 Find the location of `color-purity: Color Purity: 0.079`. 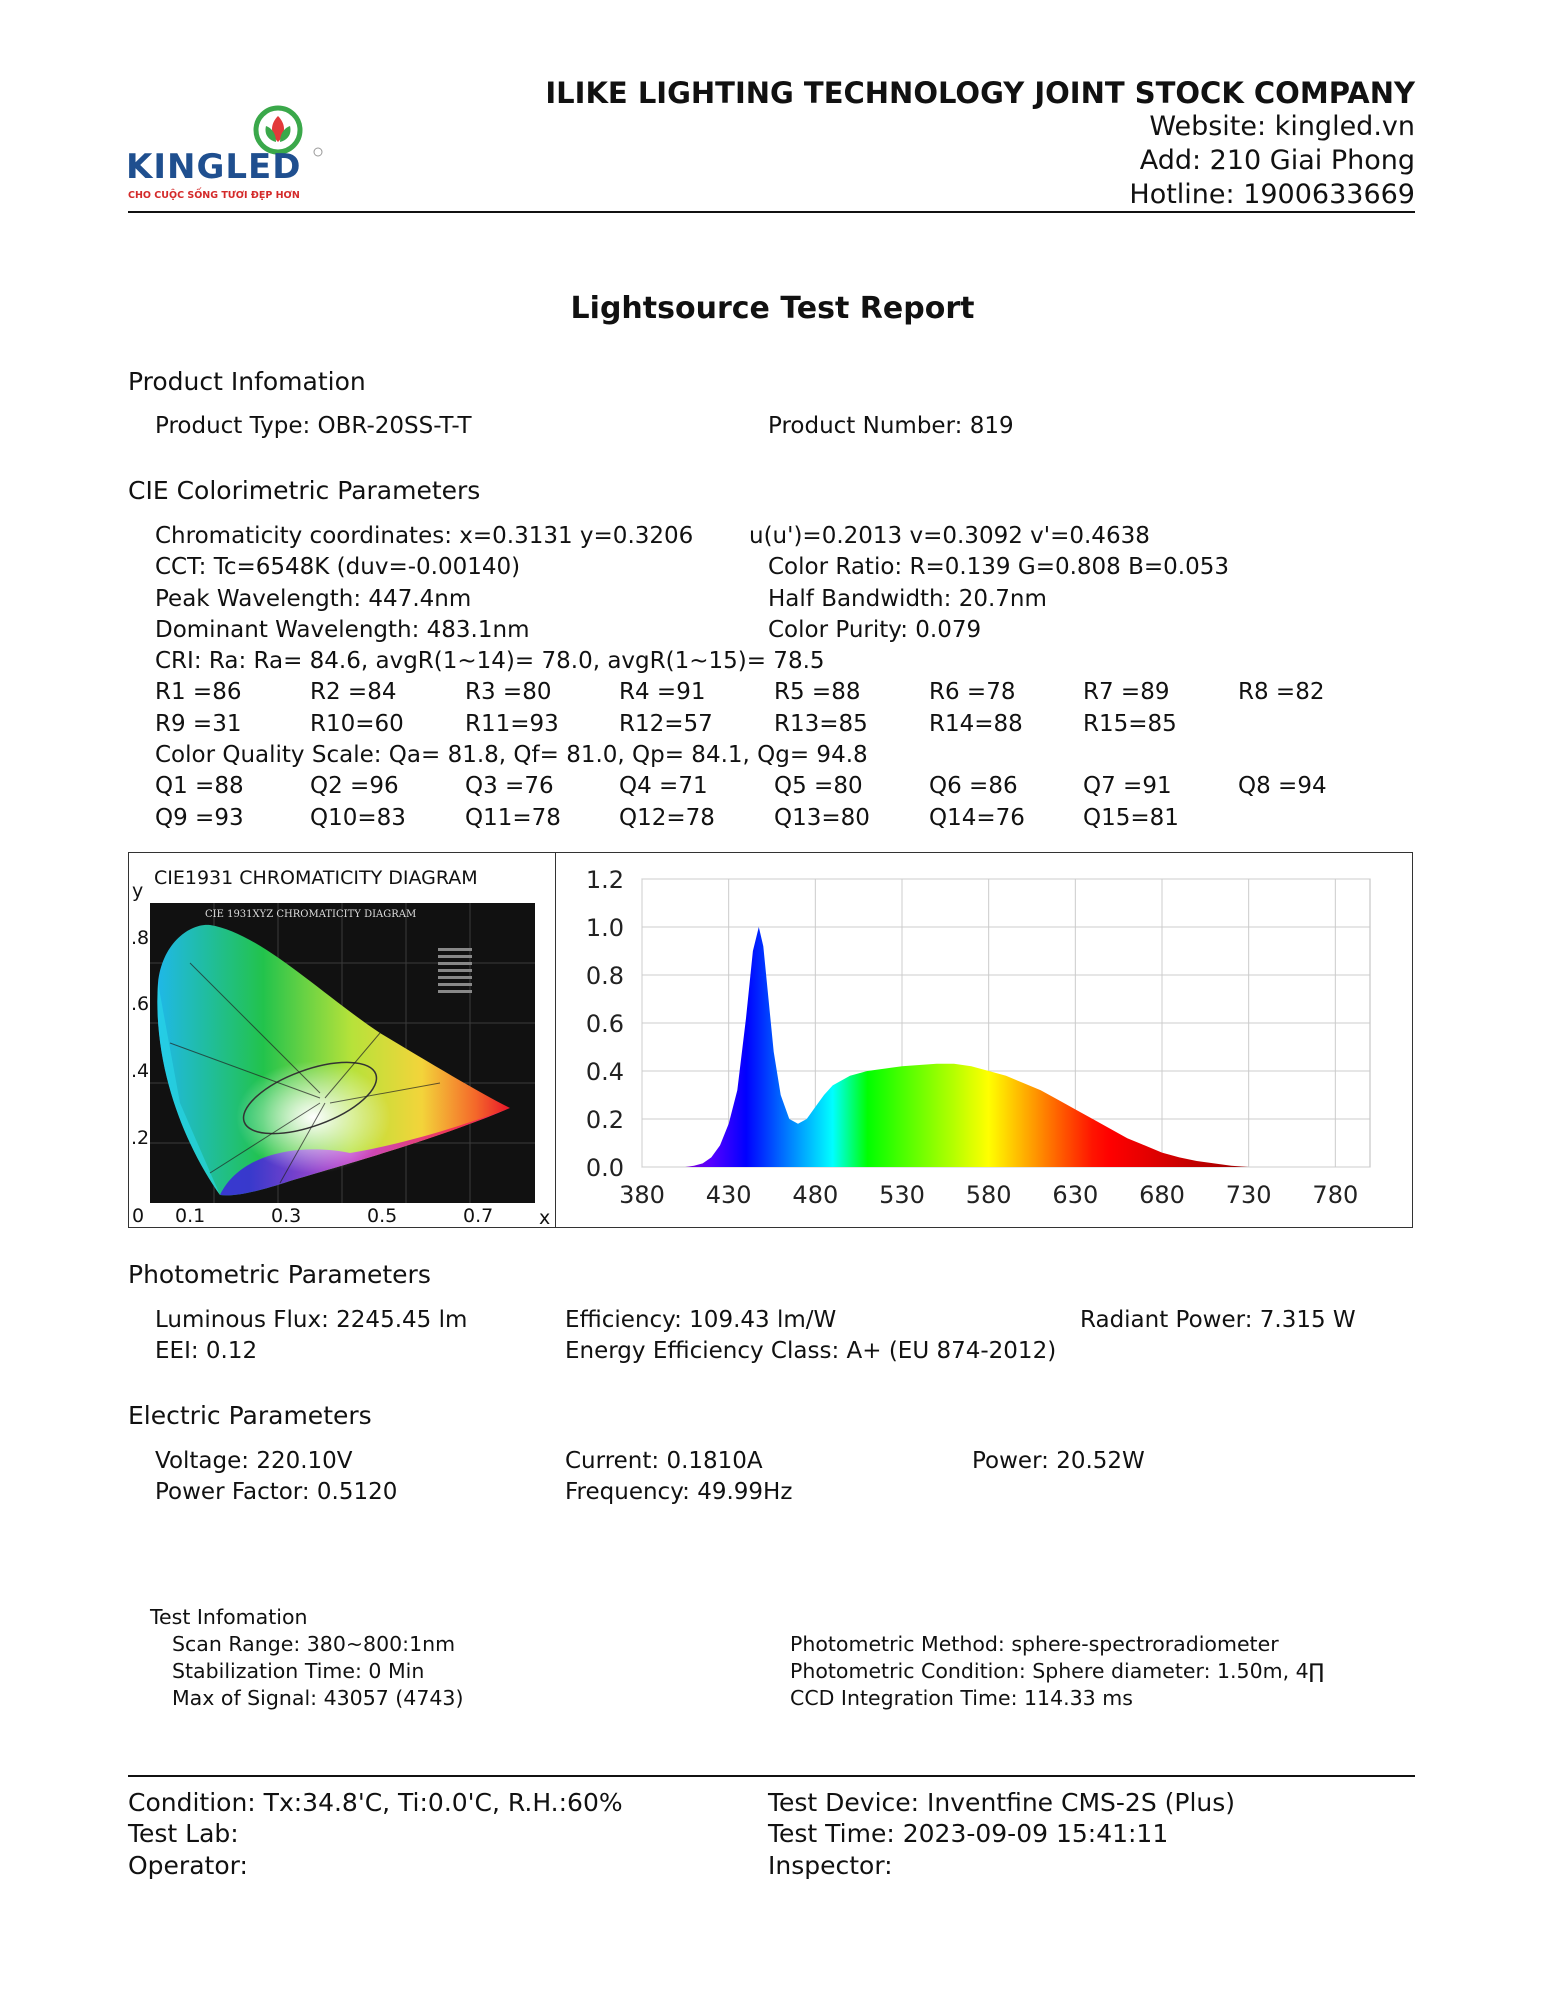

color-purity: Color Purity: 0.079 is located at coordinates (875, 630).